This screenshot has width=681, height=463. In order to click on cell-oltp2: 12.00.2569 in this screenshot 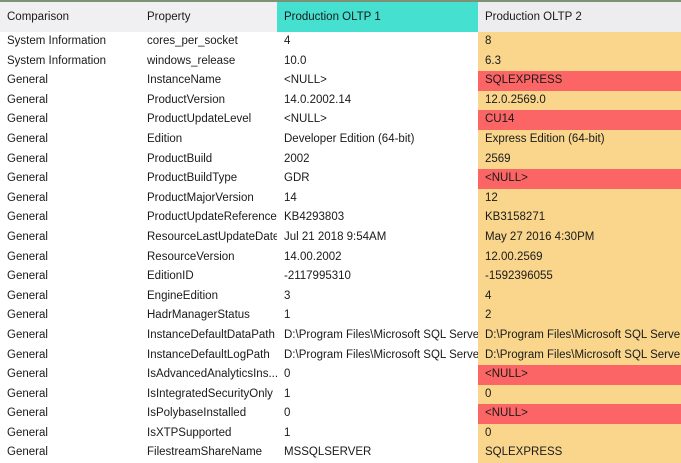, I will do `click(579, 257)`.